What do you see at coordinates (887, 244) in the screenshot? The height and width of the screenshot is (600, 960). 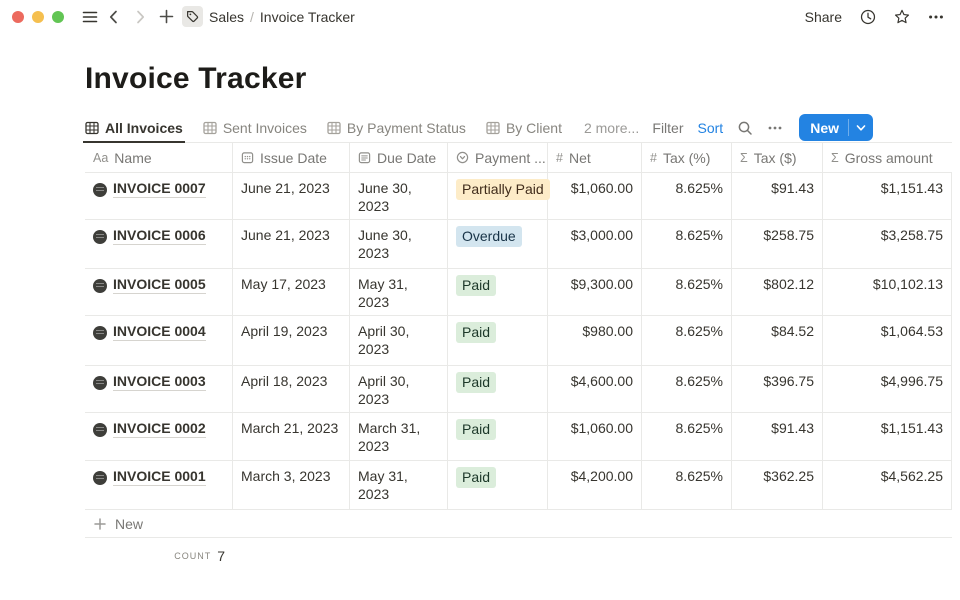 I see `cell-gross: $3,258.75` at bounding box center [887, 244].